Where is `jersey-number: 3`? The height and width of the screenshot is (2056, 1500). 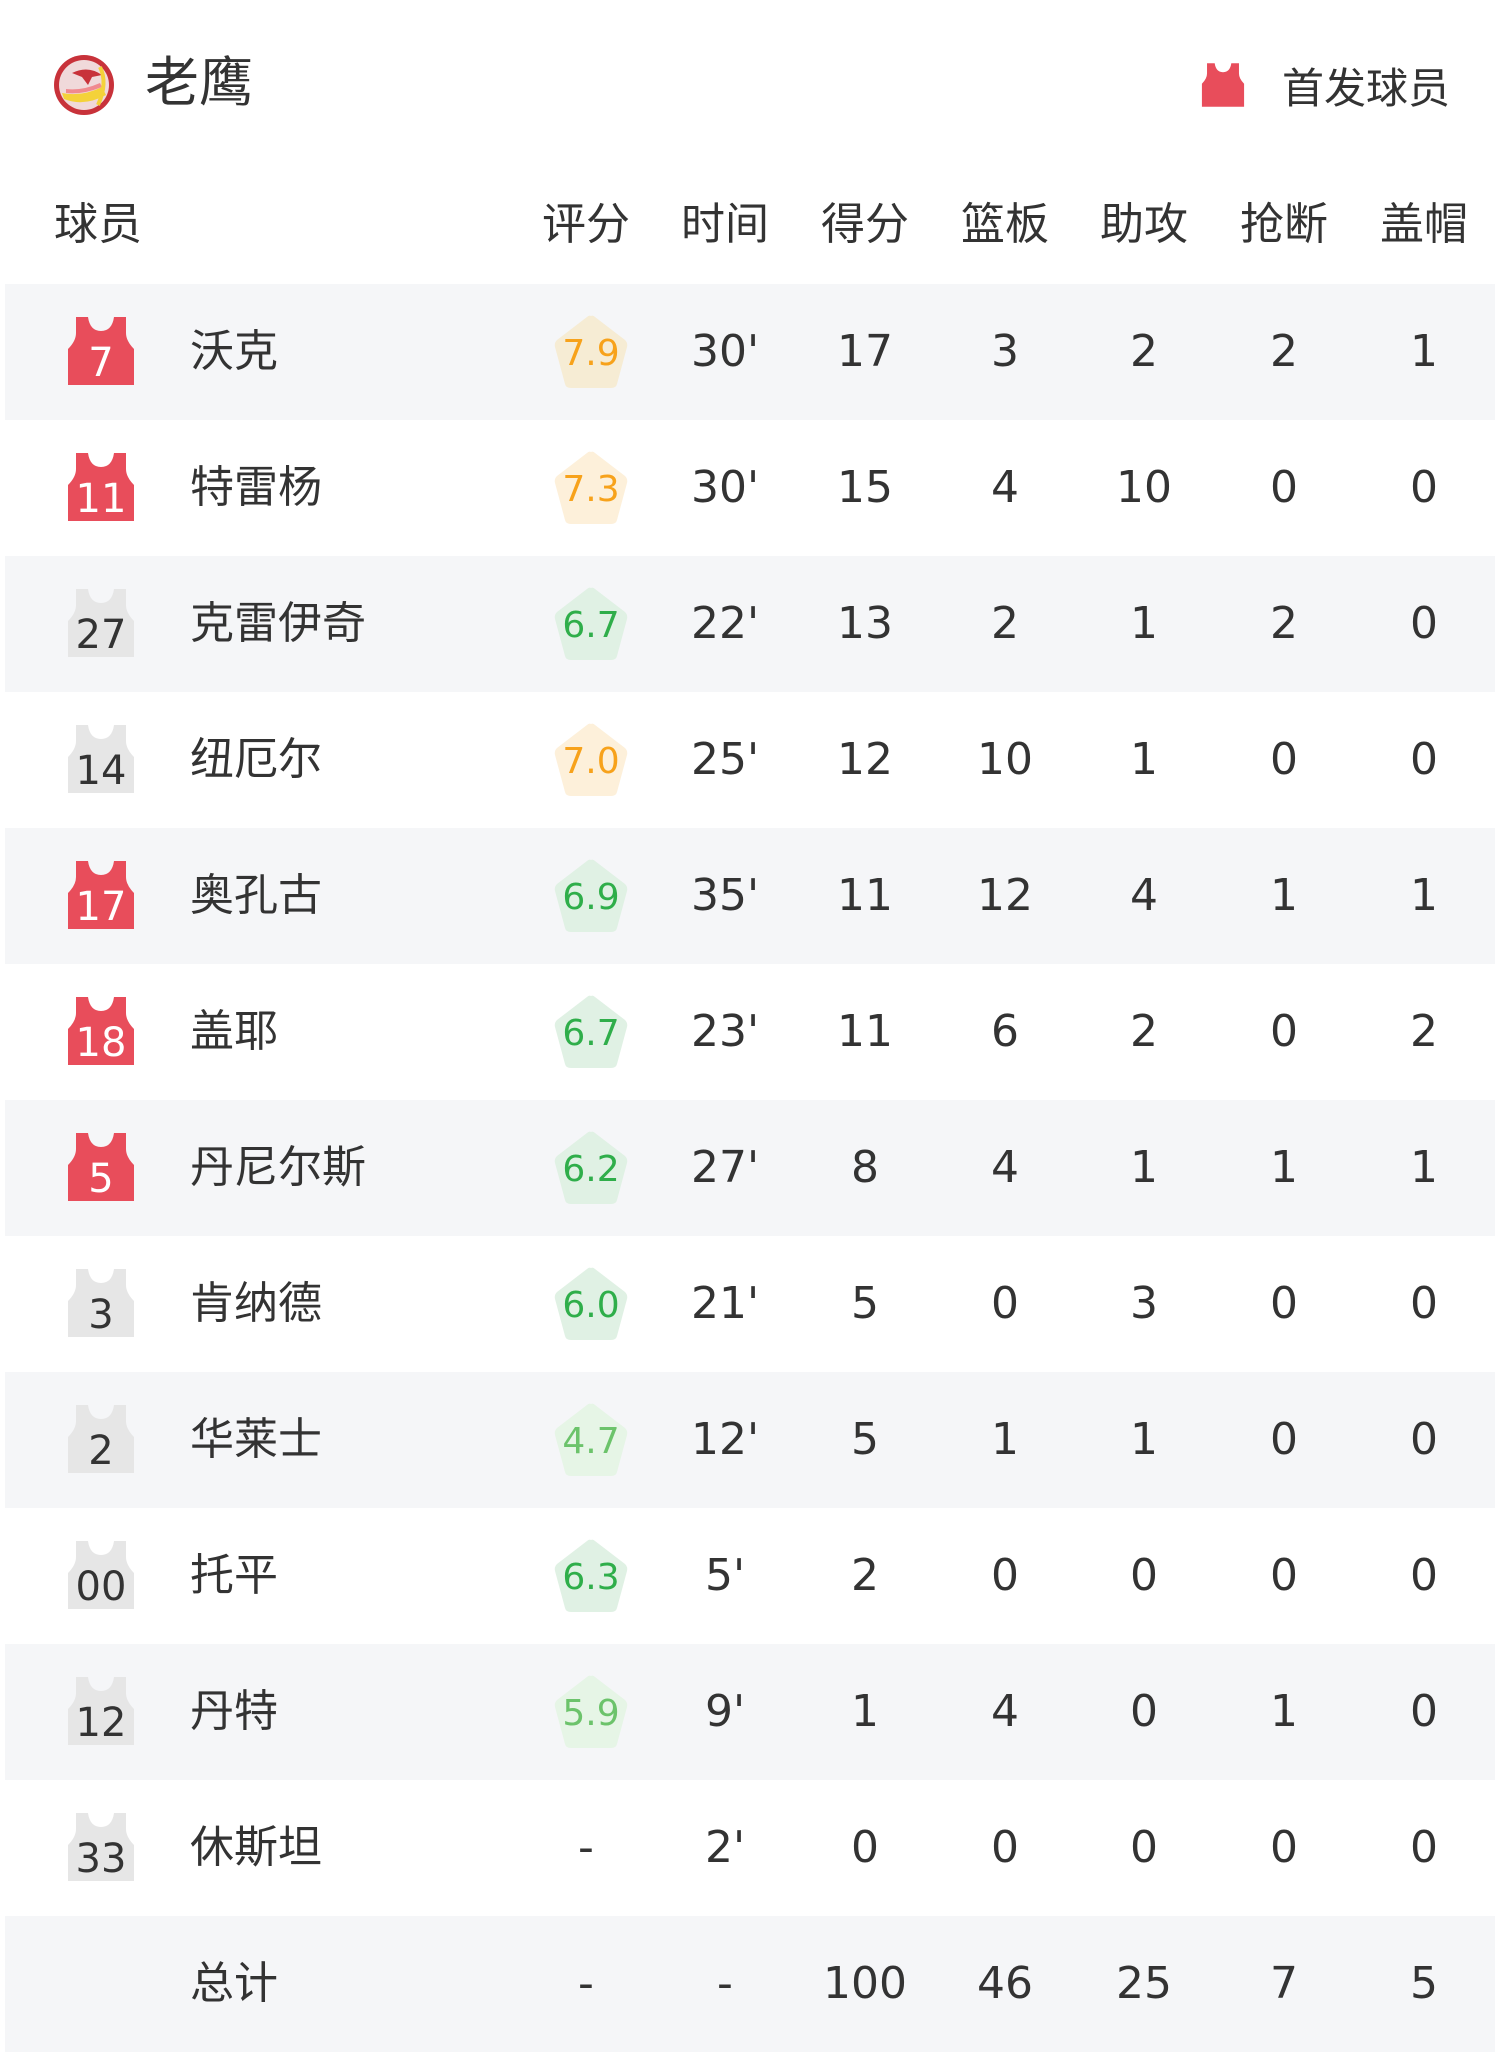 jersey-number: 3 is located at coordinates (101, 1315).